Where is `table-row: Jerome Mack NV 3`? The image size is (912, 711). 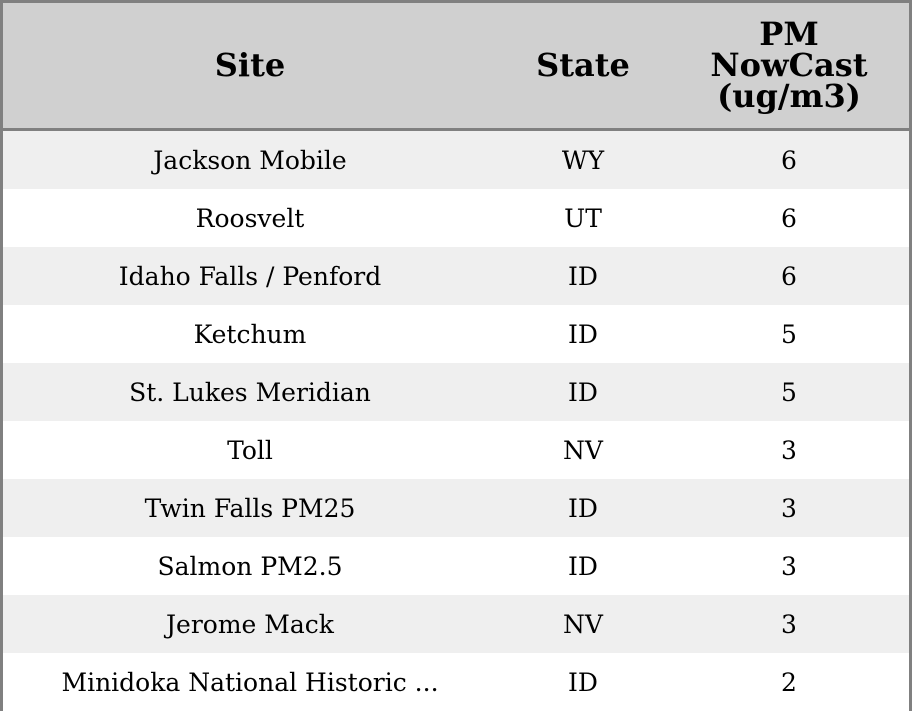 table-row: Jerome Mack NV 3 is located at coordinates (456, 624).